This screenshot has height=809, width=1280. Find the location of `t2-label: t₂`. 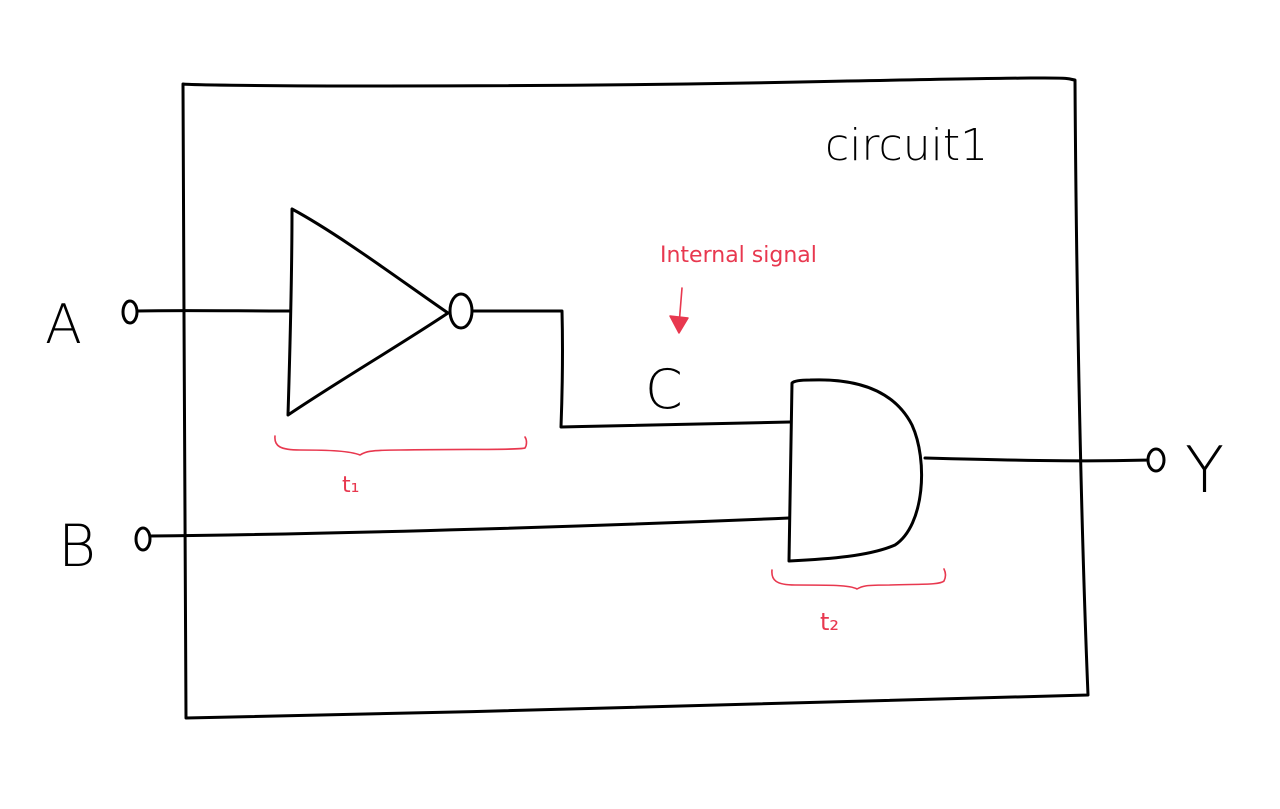

t2-label: t₂ is located at coordinates (829, 622).